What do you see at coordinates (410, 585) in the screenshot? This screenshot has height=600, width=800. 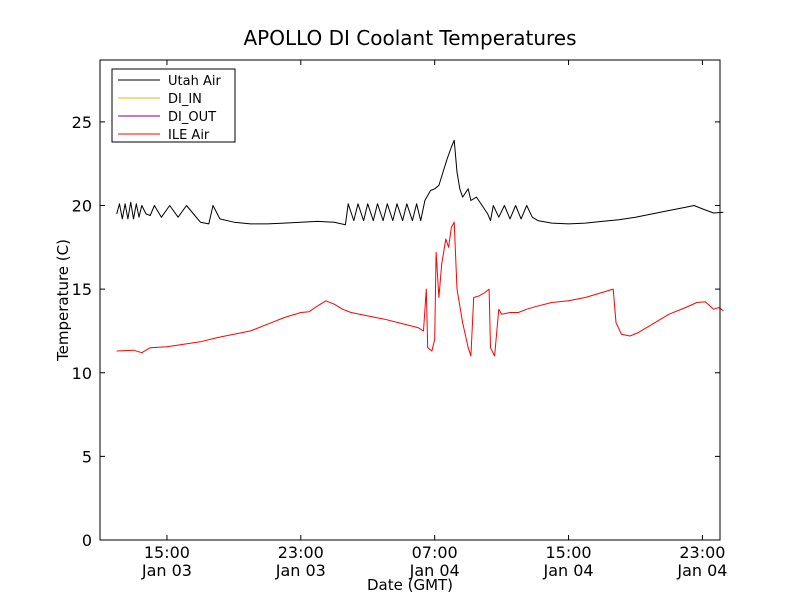 I see `x-axis-label: Date (GMT)` at bounding box center [410, 585].